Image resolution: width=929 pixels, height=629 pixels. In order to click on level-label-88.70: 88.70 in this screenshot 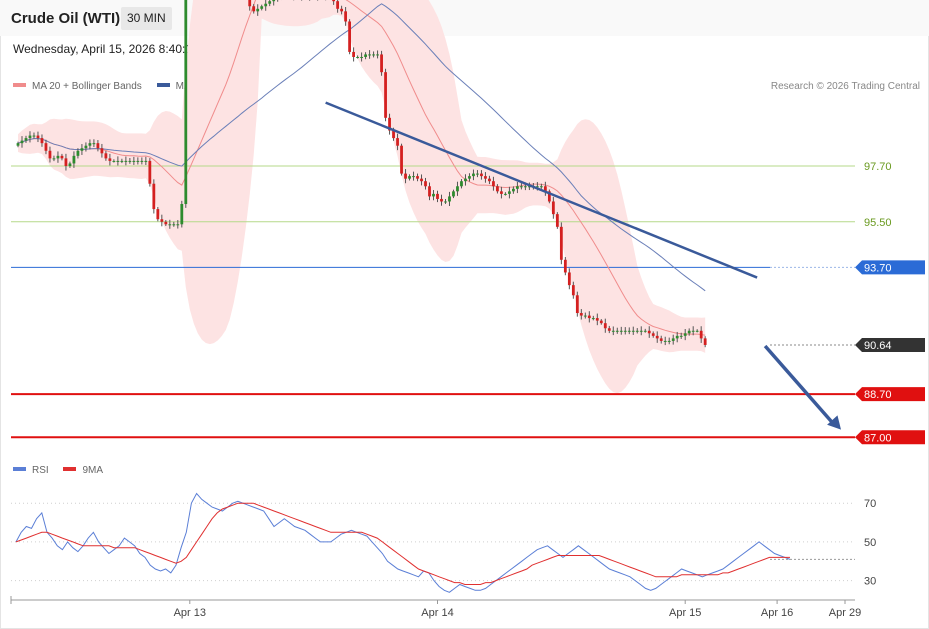, I will do `click(878, 395)`.